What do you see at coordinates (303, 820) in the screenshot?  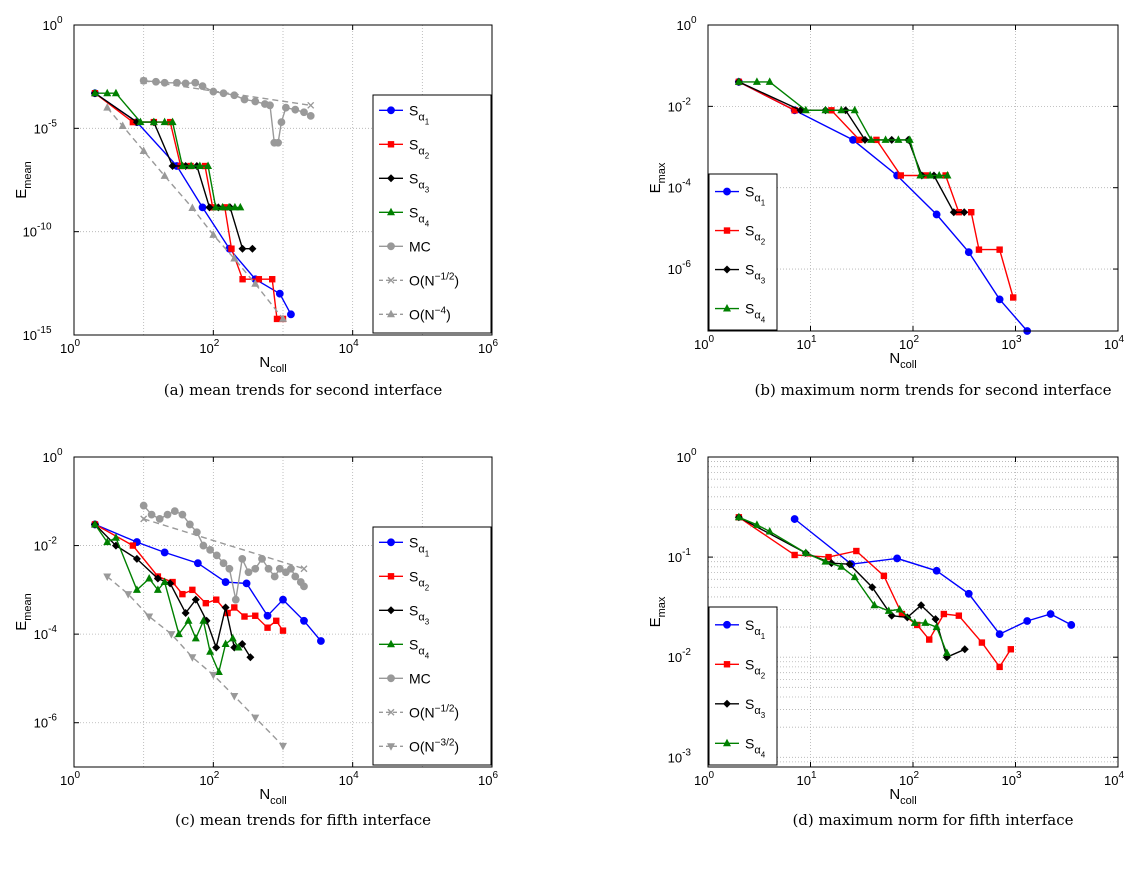 I see `caption: (c) mean trends for fifth interface` at bounding box center [303, 820].